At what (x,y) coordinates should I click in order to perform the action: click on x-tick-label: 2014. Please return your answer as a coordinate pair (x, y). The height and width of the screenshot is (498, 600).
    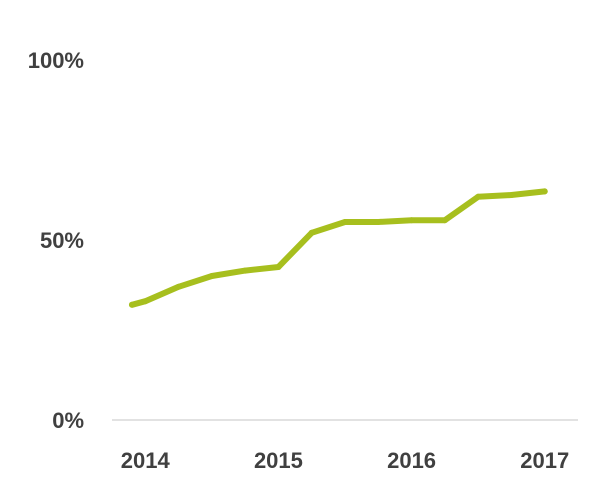
    Looking at the image, I should click on (146, 460).